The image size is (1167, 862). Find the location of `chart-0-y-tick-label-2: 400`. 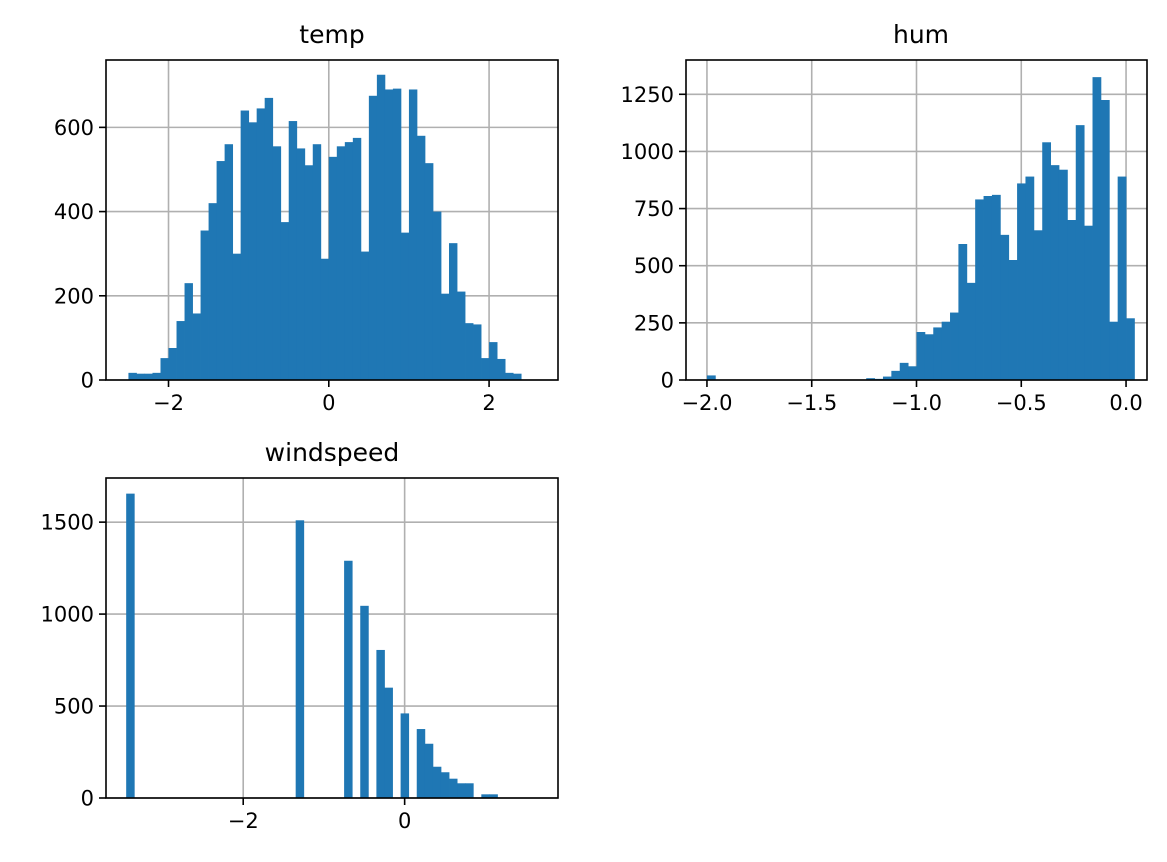

chart-0-y-tick-label-2: 400 is located at coordinates (74, 212).